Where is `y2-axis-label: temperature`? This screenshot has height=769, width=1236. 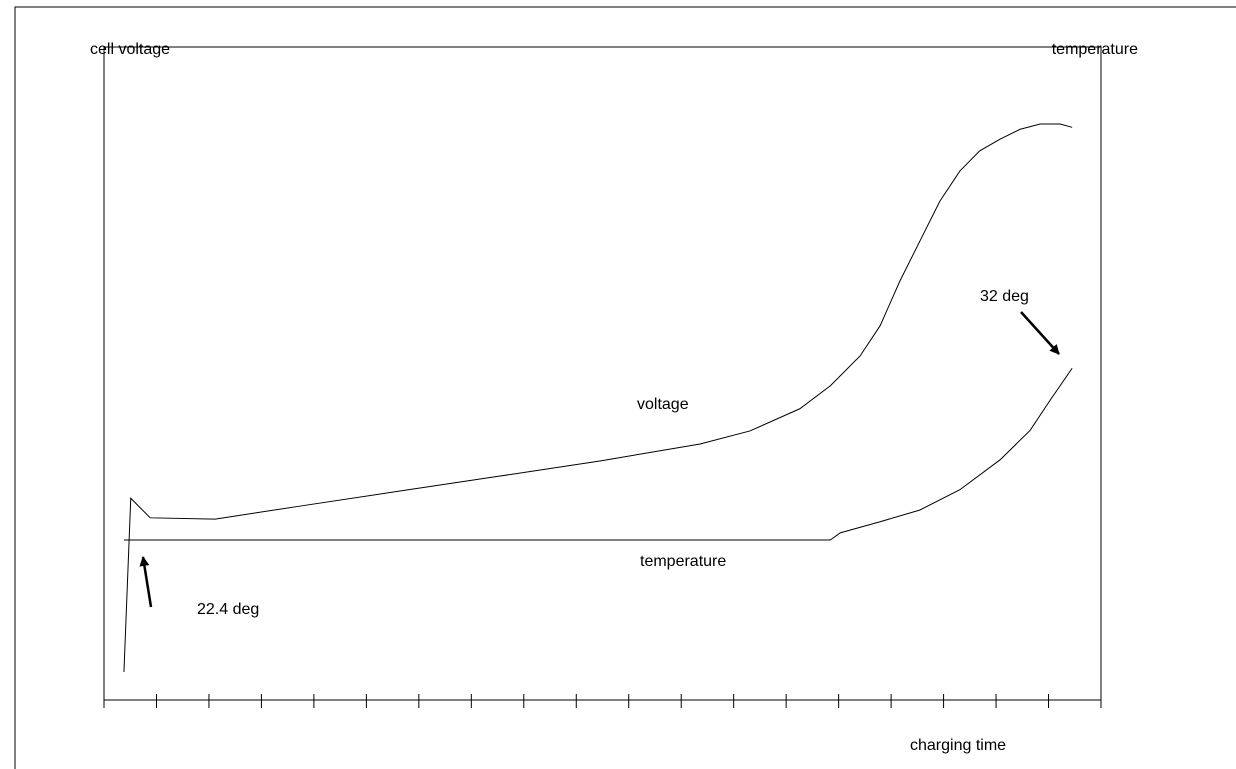
y2-axis-label: temperature is located at coordinates (1095, 49).